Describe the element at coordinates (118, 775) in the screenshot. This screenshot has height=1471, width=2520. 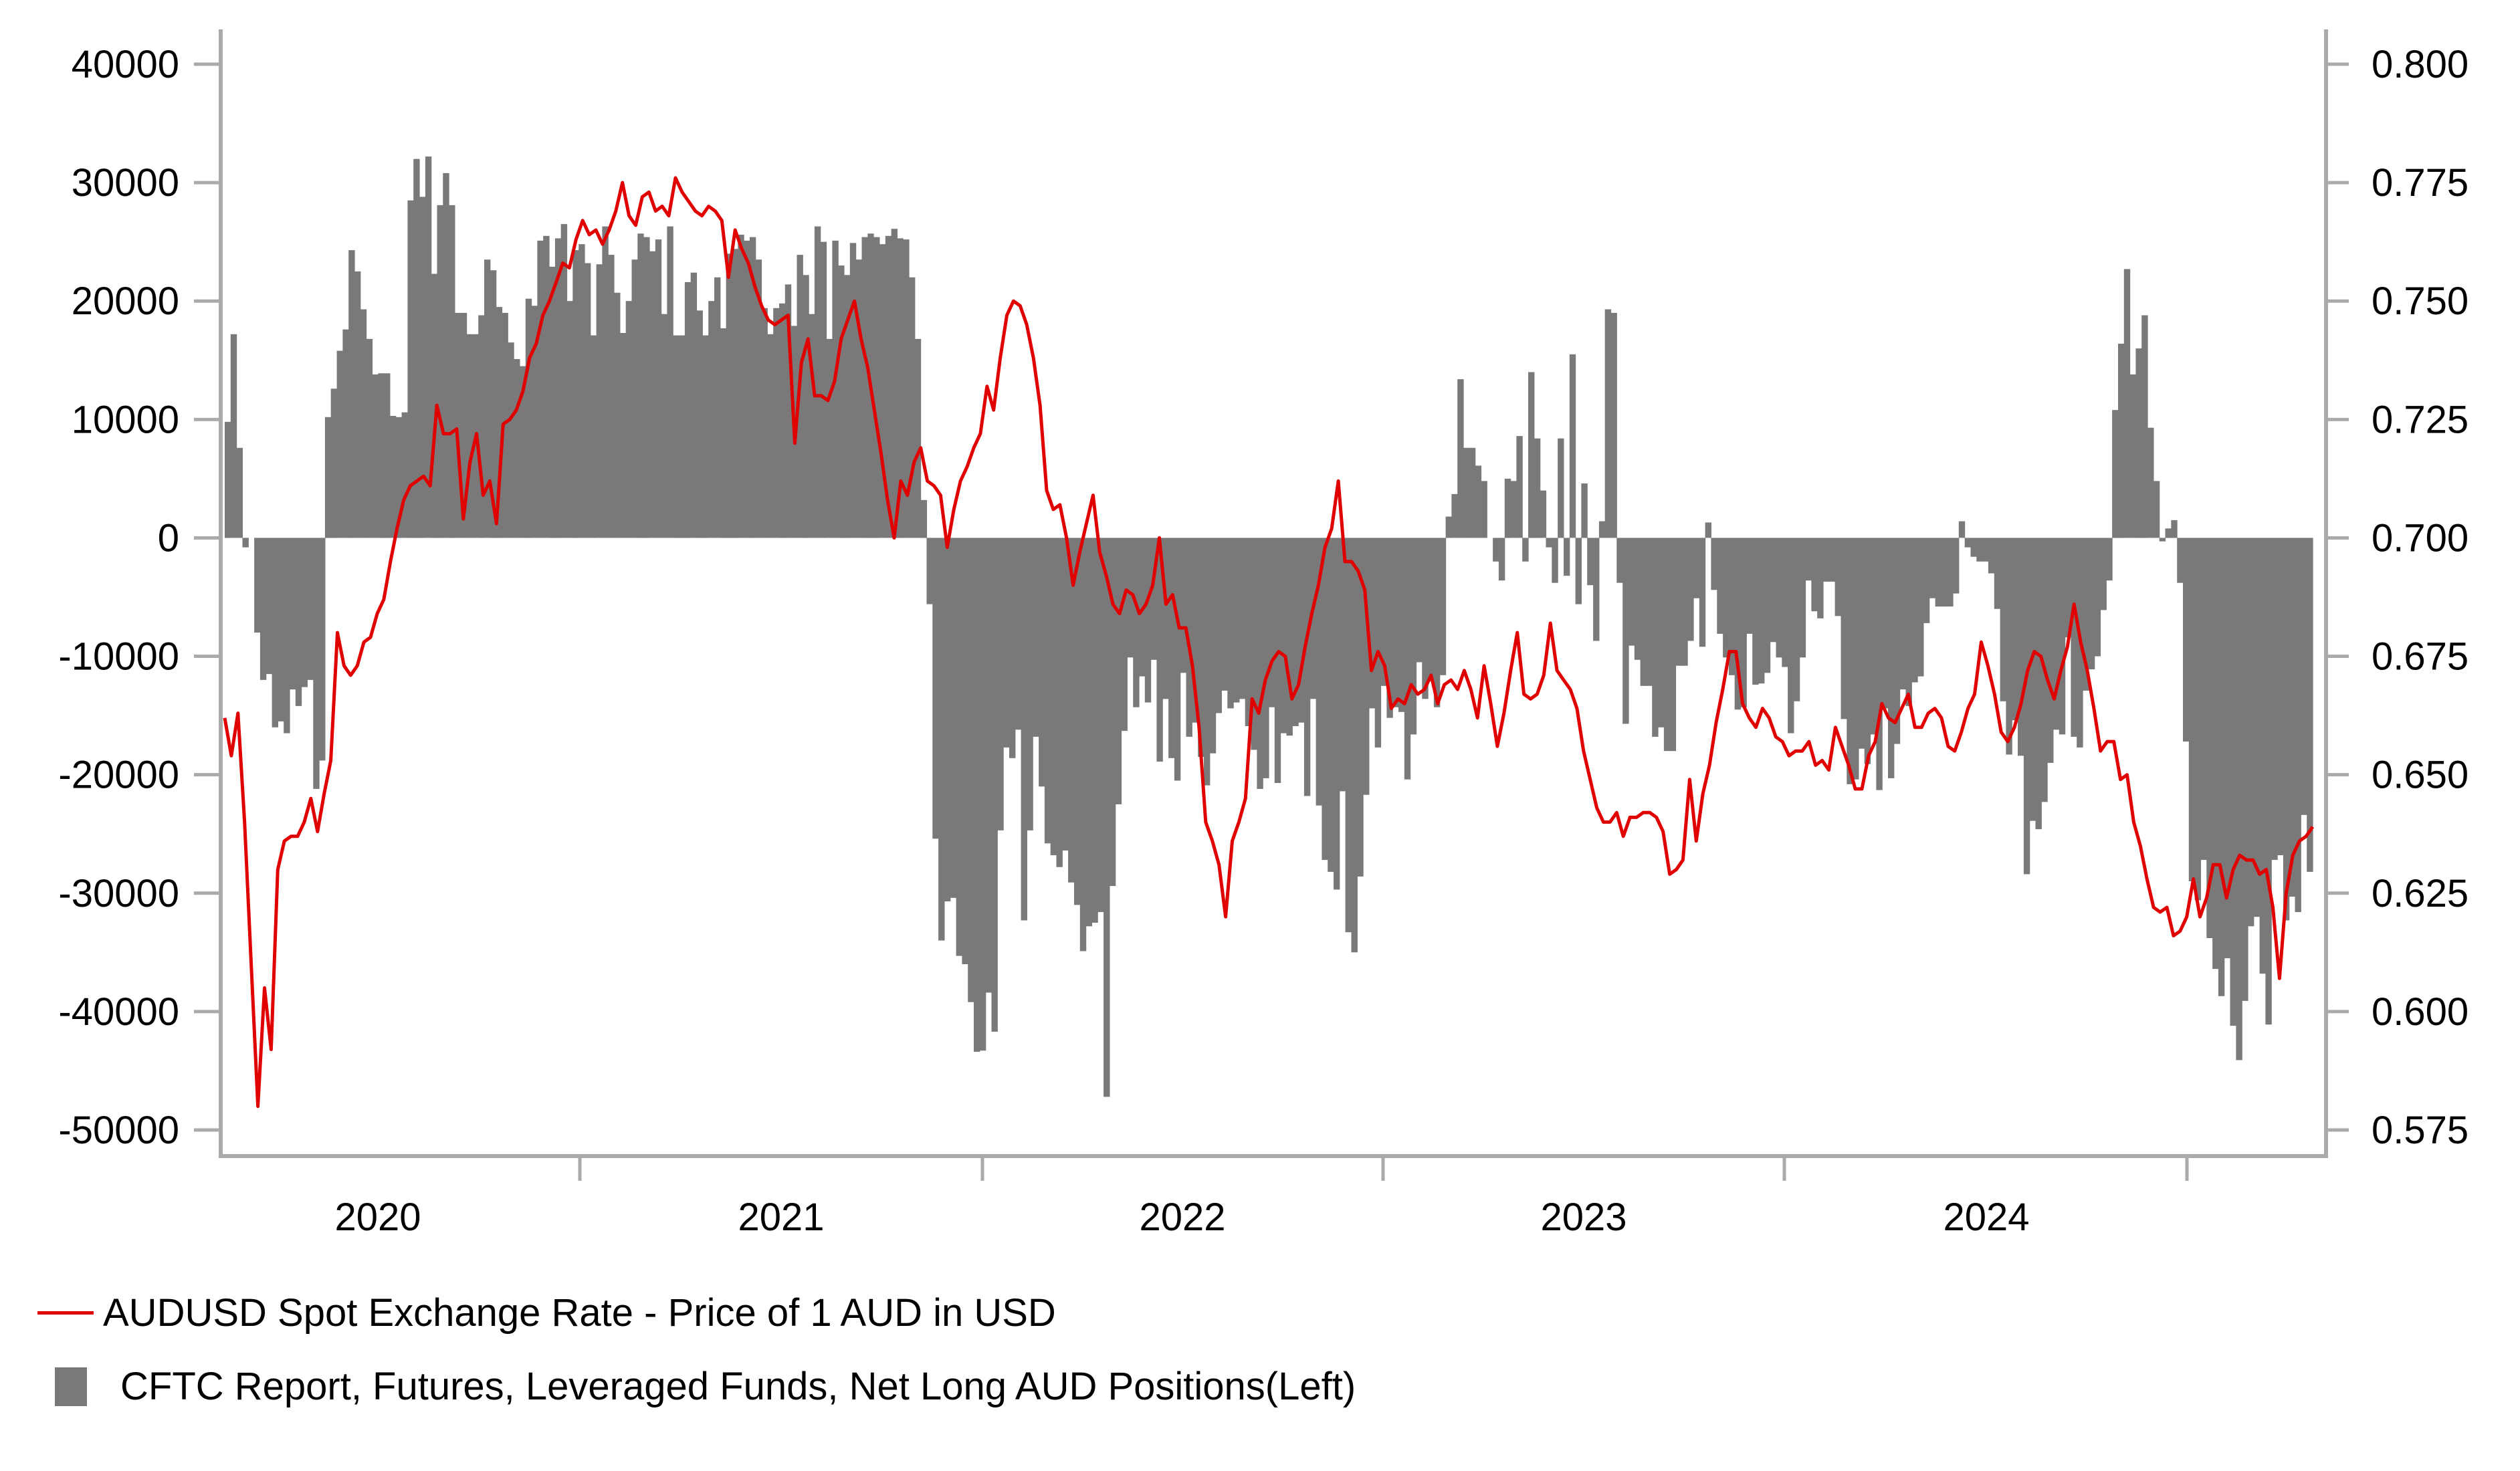
I see `left-tick-label: -20000` at that location.